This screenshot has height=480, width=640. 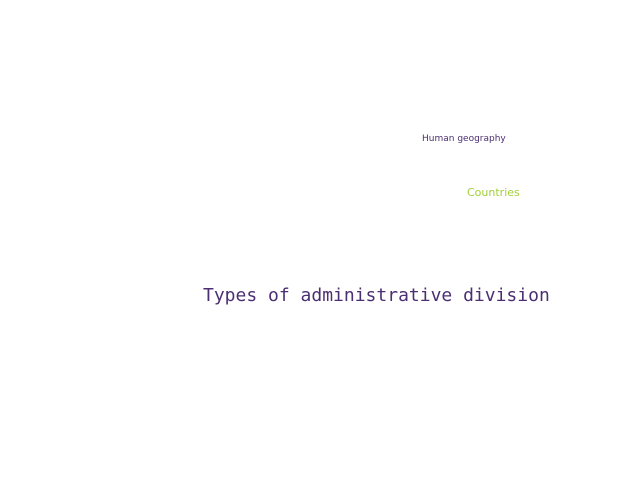 What do you see at coordinates (376, 295) in the screenshot?
I see `word-types-of-administrative-division: Types of administrative division` at bounding box center [376, 295].